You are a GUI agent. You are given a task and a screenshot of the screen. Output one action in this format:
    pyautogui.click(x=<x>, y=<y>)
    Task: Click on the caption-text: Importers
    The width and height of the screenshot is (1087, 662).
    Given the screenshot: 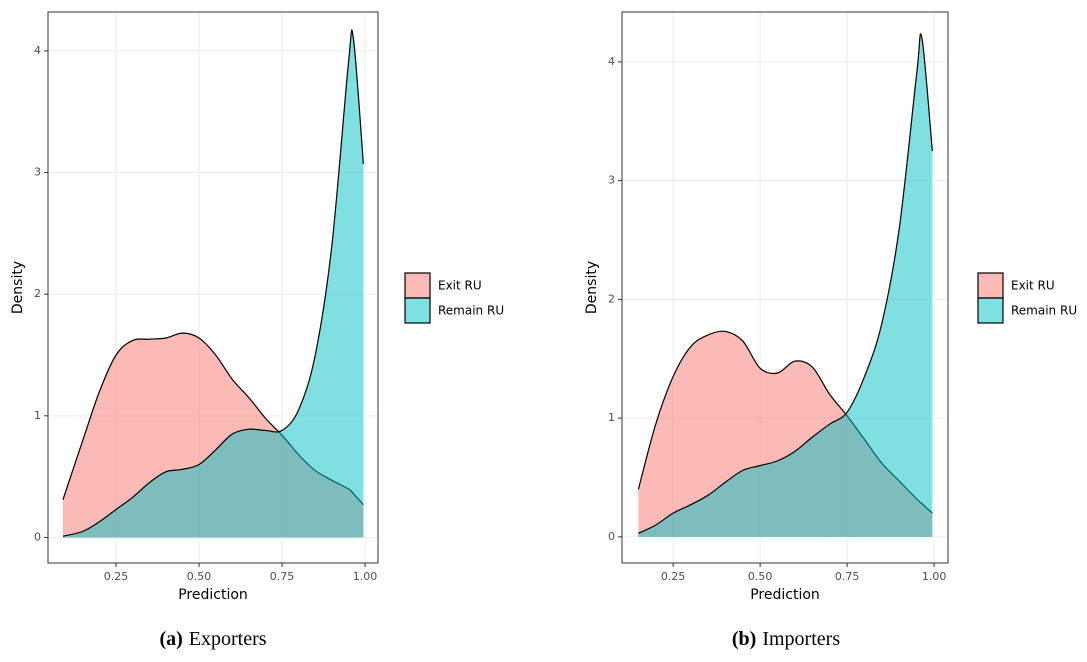 What is the action you would take?
    pyautogui.click(x=801, y=639)
    